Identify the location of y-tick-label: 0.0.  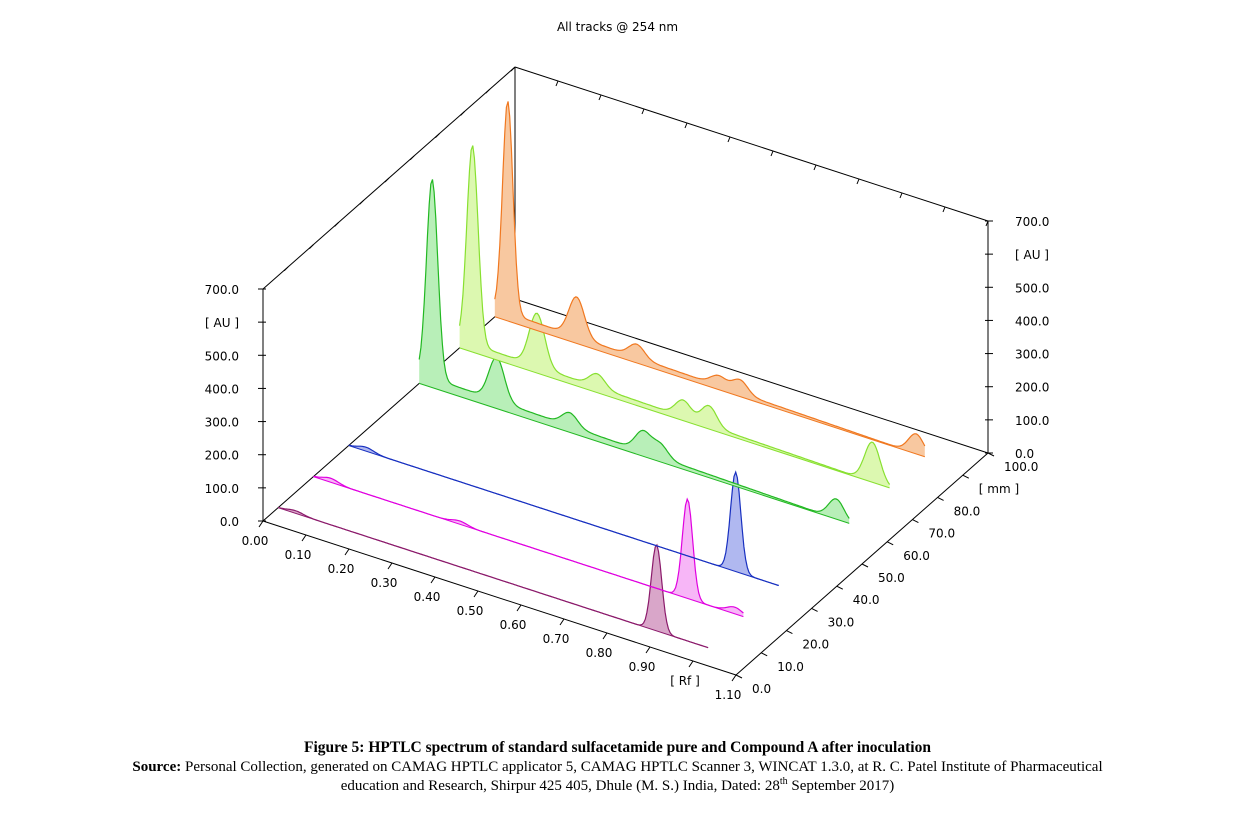
(229, 522).